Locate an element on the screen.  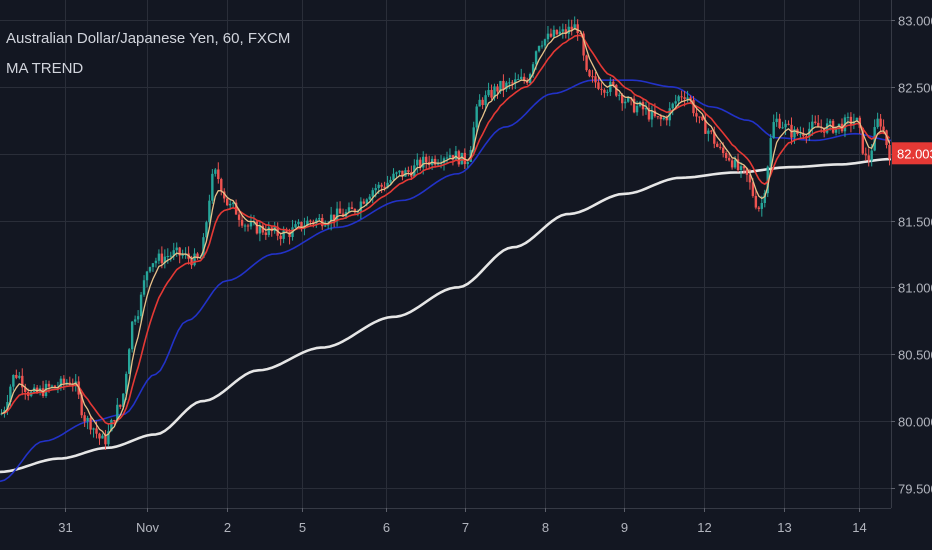
time-axis: 31 Nov 2 5 6 7 8 9 12 13 14 is located at coordinates (462, 521).